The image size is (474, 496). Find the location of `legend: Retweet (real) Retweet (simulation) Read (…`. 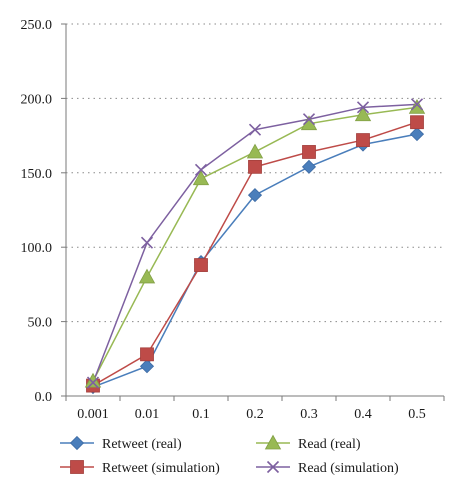

legend: Retweet (real) Retweet (simulation) Read (… is located at coordinates (229, 455).